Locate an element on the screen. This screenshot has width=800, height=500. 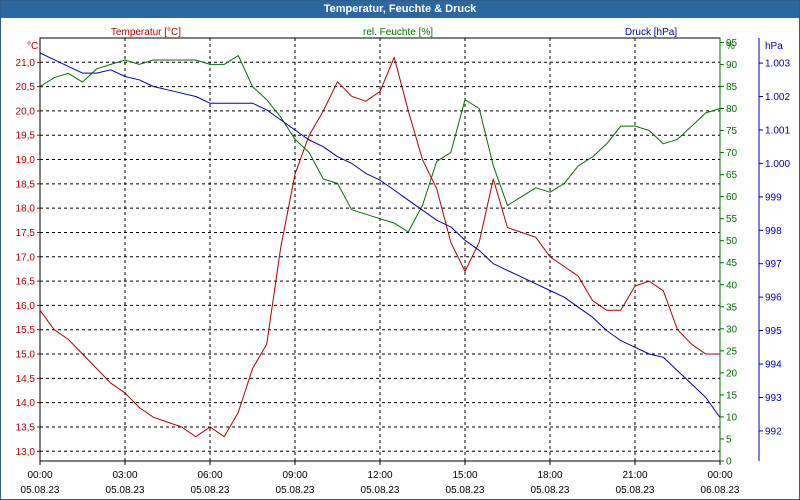
temperature-tick-label: 20,5 is located at coordinates (26, 87).